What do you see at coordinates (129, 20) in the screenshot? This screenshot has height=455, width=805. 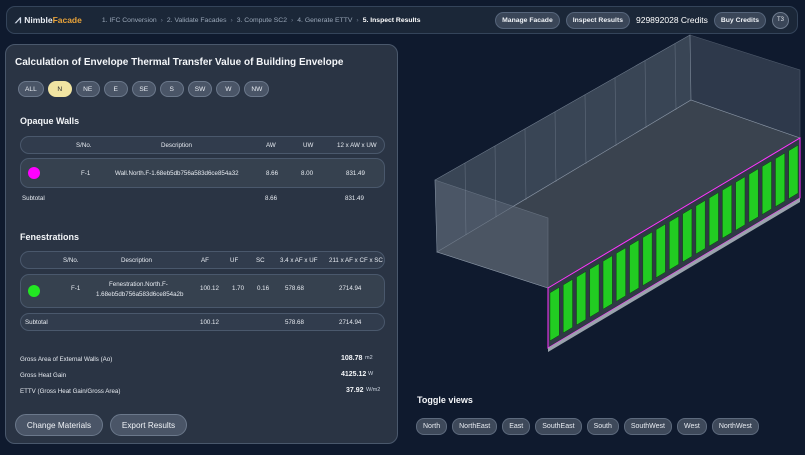 I see `step-ifc-conversion: 1. IFC Conversion` at bounding box center [129, 20].